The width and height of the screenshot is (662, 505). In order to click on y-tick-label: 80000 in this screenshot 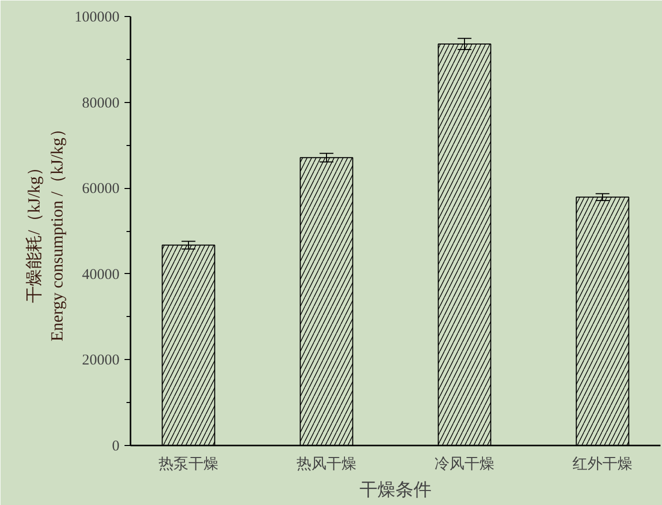, I will do `click(101, 103)`.